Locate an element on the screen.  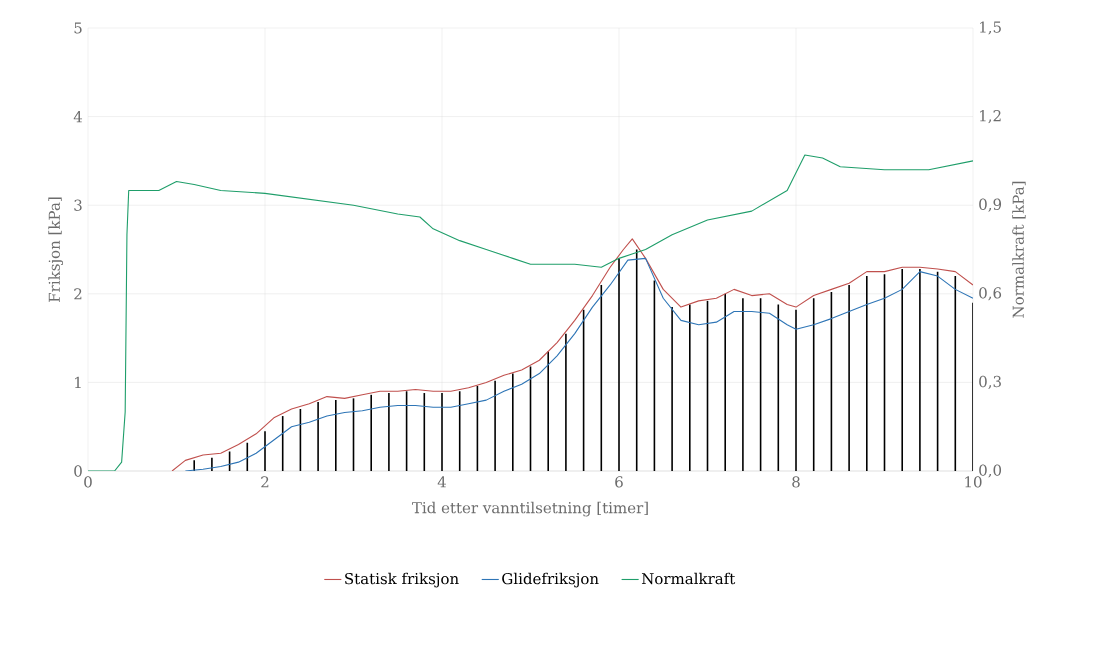
y2-tick-label: 0,3 is located at coordinates (990, 382).